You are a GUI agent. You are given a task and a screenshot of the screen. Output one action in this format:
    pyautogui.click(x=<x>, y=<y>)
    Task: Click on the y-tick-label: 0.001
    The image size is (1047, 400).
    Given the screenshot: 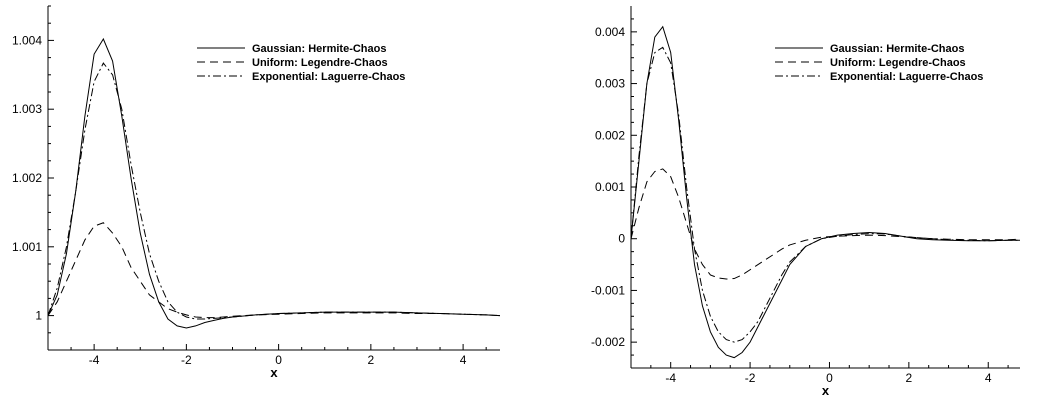 What is the action you would take?
    pyautogui.click(x=610, y=187)
    